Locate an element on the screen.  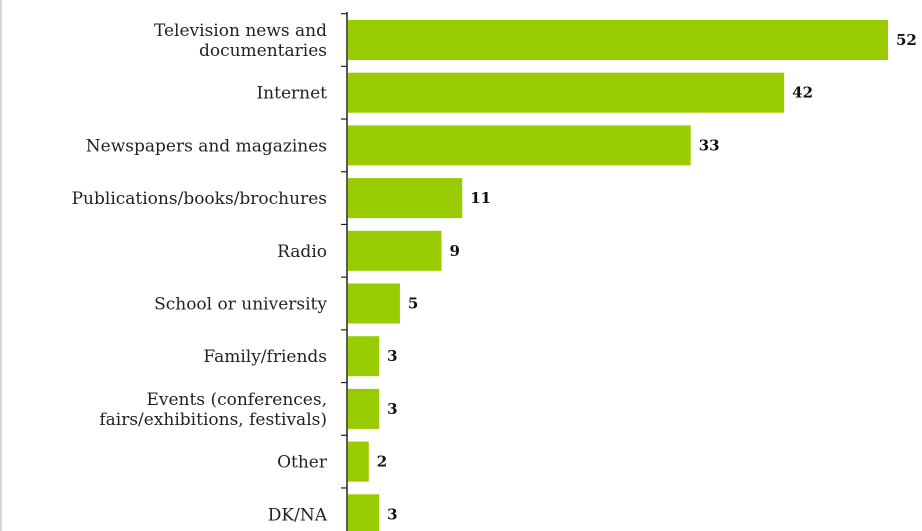
category-label-line: Publications/books/brochures is located at coordinates (199, 199).